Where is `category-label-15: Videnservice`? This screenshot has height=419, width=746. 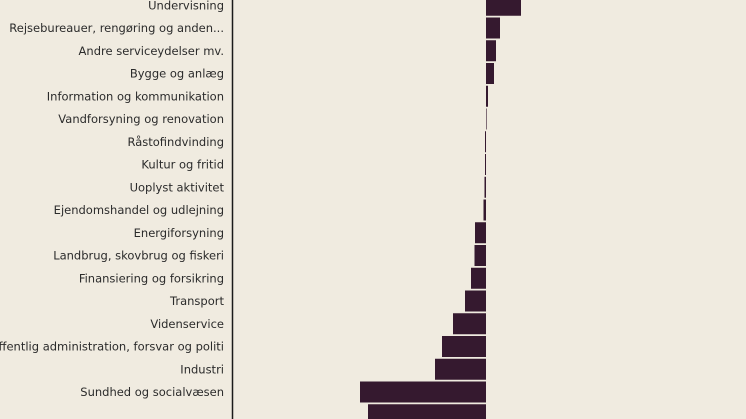
category-label-15: Videnservice is located at coordinates (187, 324).